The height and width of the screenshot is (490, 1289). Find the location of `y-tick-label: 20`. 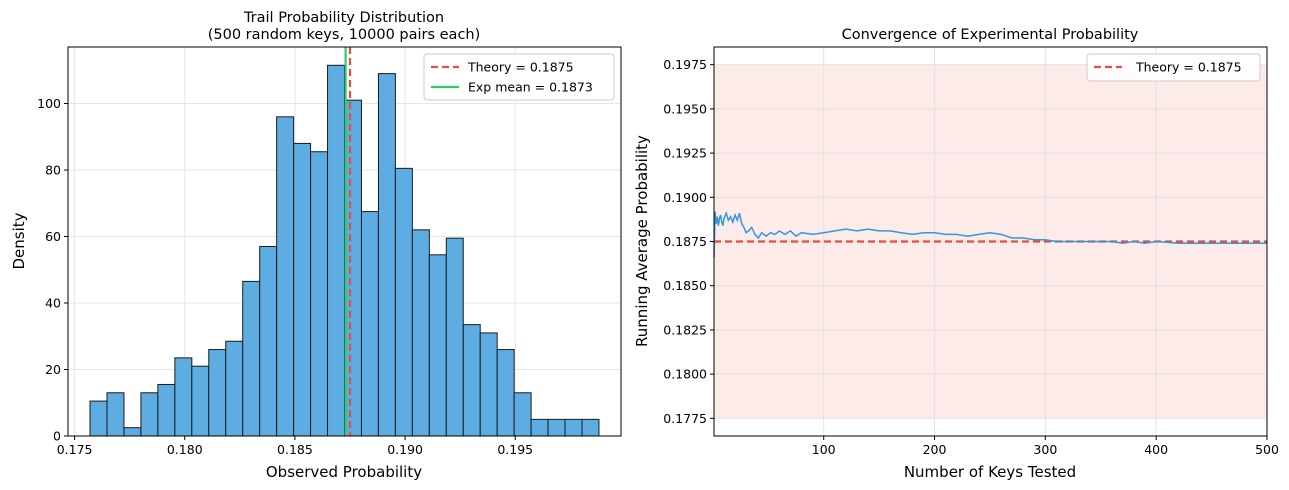

y-tick-label: 20 is located at coordinates (53, 369).